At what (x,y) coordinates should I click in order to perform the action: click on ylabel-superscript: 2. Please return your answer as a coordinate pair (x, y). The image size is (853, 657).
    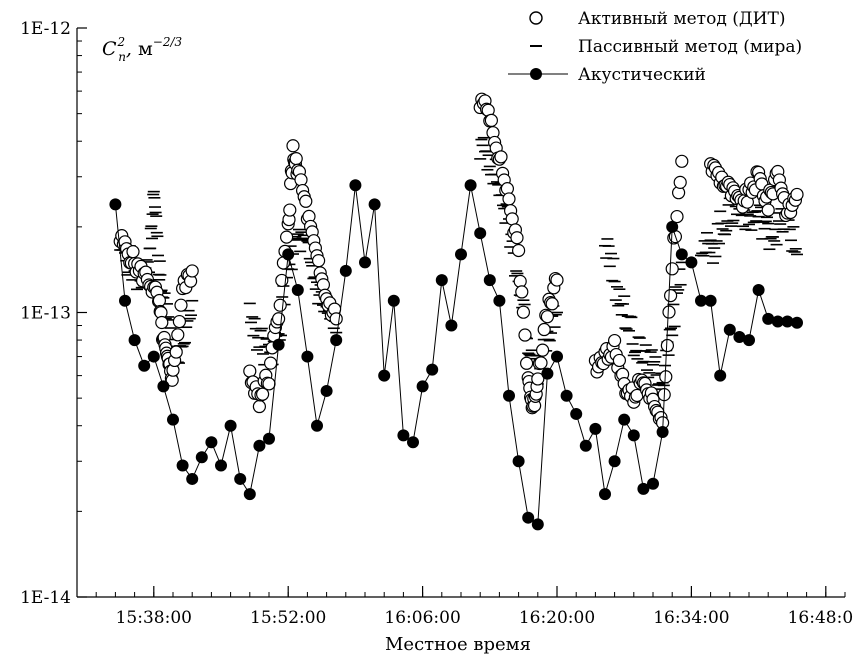
    Looking at the image, I should click on (121, 42).